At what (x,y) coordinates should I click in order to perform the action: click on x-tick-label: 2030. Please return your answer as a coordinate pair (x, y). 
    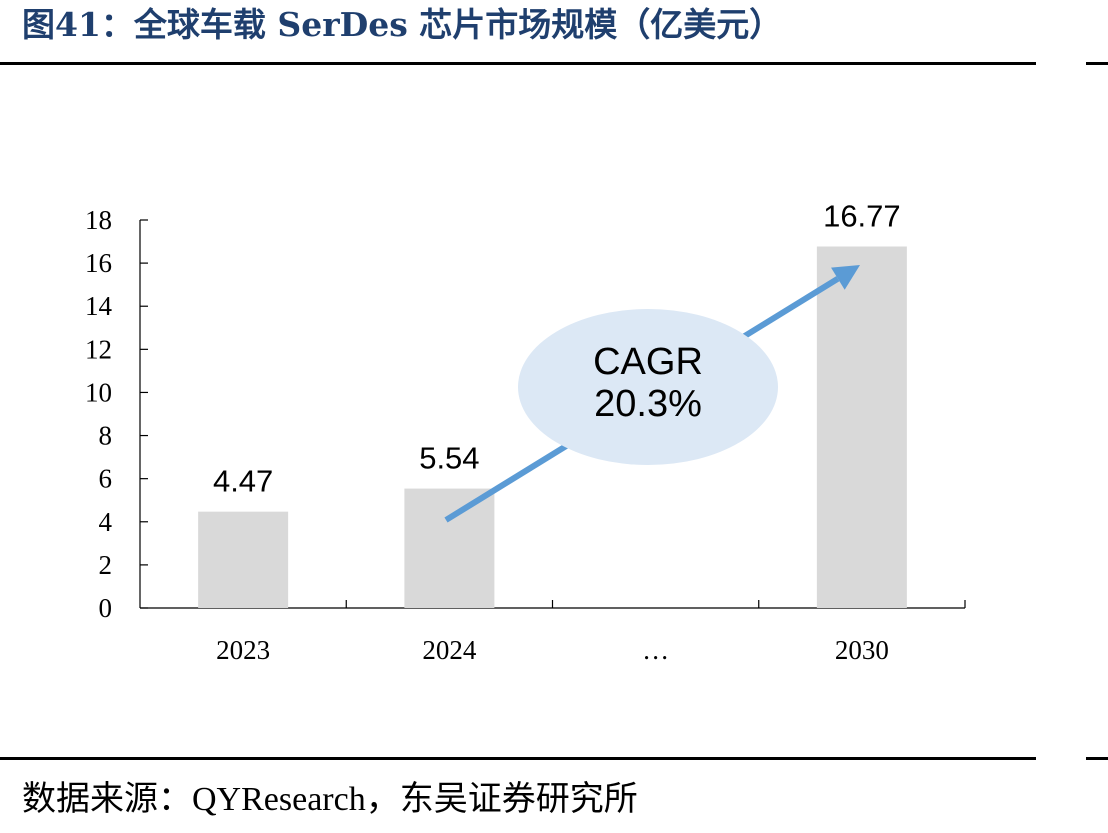
    Looking at the image, I should click on (862, 650).